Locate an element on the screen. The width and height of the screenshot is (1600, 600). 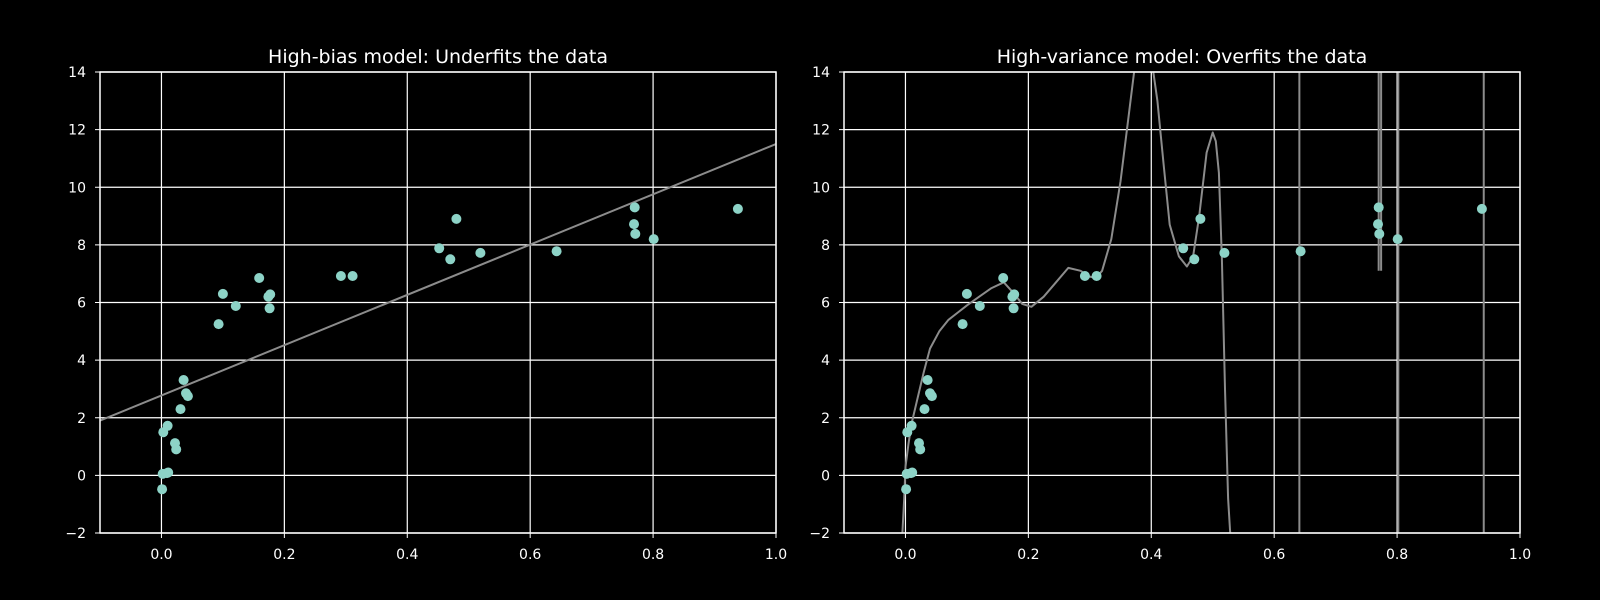
overfit-ytick-label: −2 is located at coordinates (819, 534).